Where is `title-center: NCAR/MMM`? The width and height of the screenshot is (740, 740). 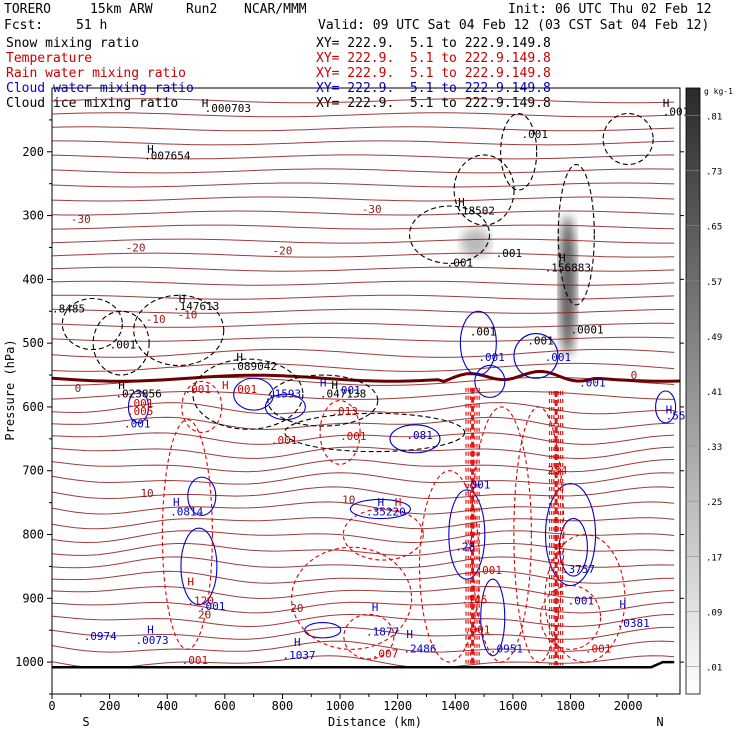
title-center: NCAR/MMM is located at coordinates (275, 9).